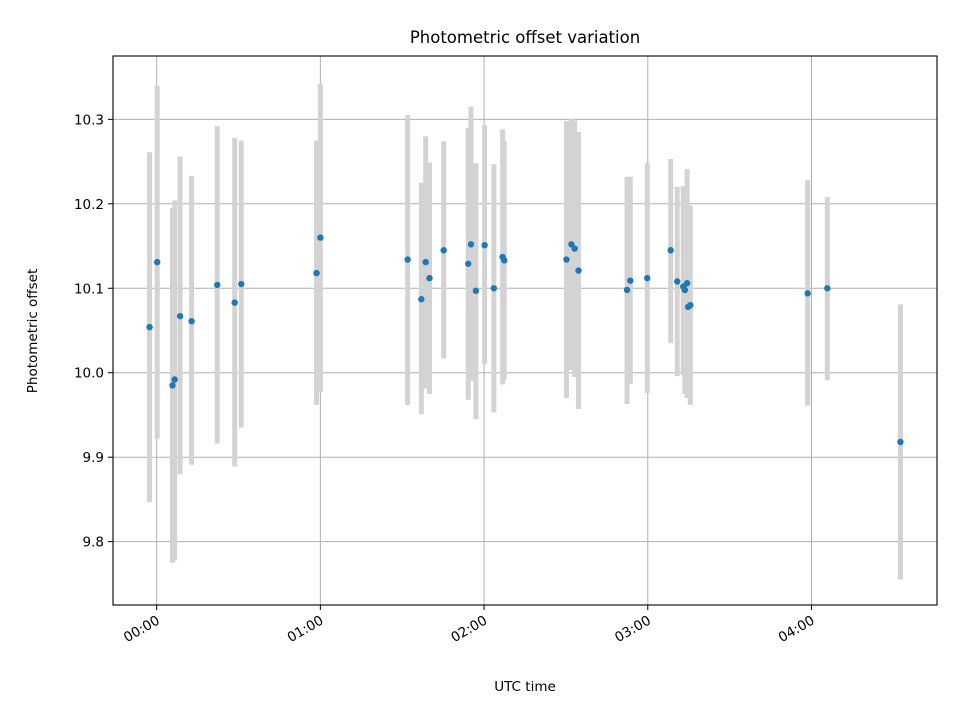  What do you see at coordinates (89, 120) in the screenshot?
I see `y-tick-label: 10.3` at bounding box center [89, 120].